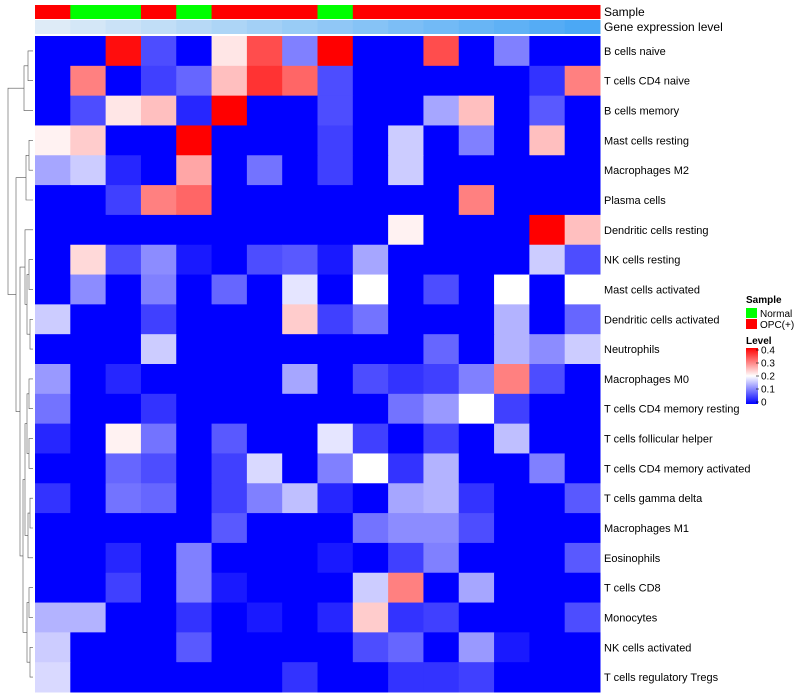 The image size is (800, 700). I want to click on legend-swatch, so click(751, 313).